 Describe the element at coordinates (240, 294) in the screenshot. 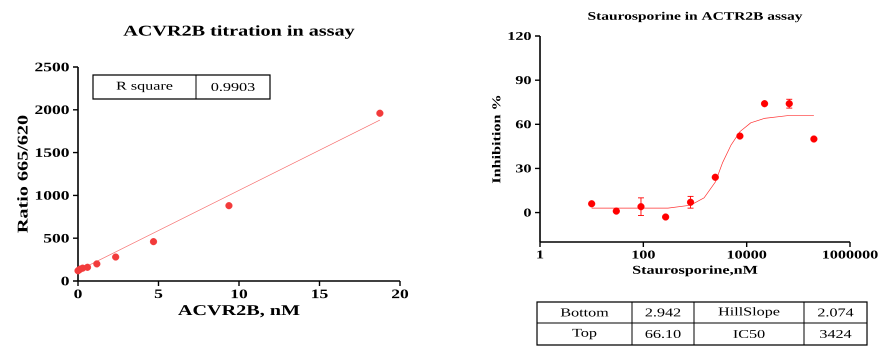

I see `x-tick-label: 10` at that location.